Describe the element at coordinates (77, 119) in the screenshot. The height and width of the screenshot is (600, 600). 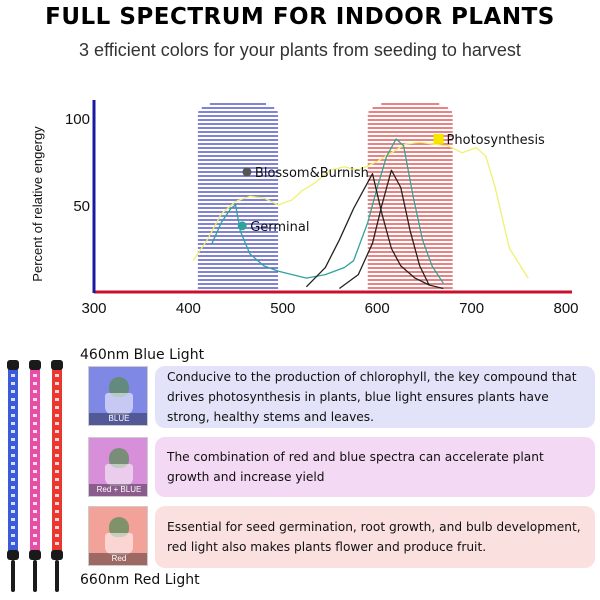
I see `y-tick-label: 100` at that location.